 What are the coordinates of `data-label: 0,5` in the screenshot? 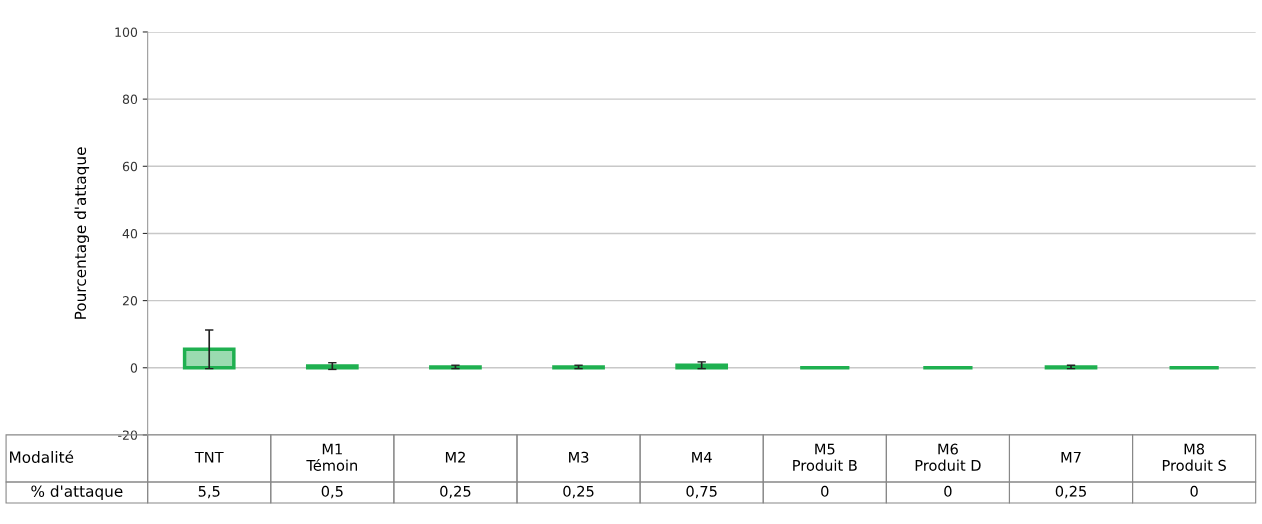 It's located at (332, 492).